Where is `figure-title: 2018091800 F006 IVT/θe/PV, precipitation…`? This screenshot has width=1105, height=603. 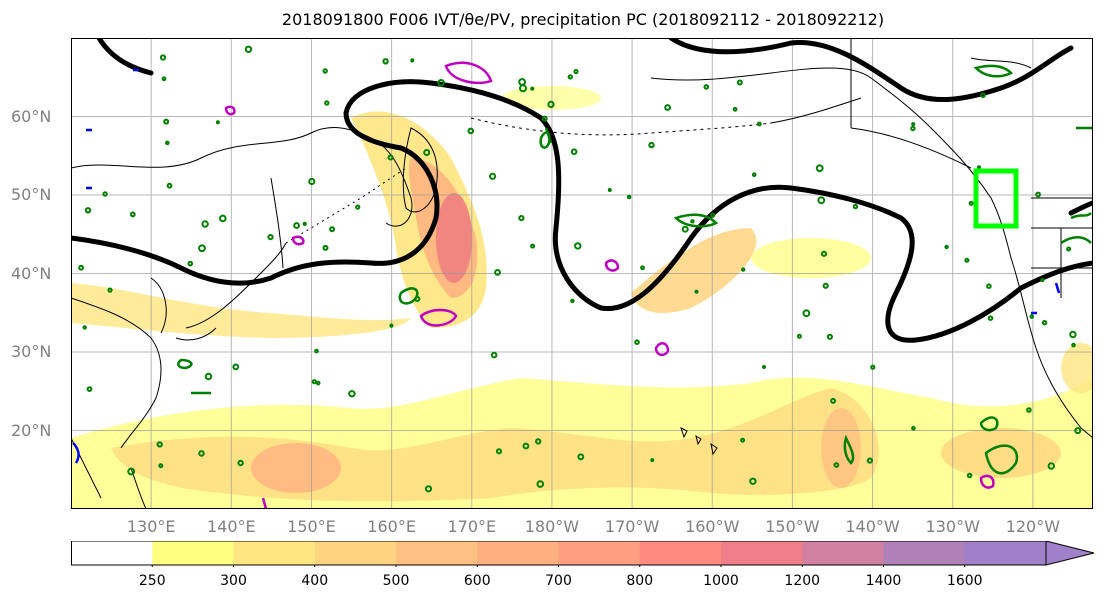
figure-title: 2018091800 F006 IVT/θe/PV, precipitation… is located at coordinates (583, 19).